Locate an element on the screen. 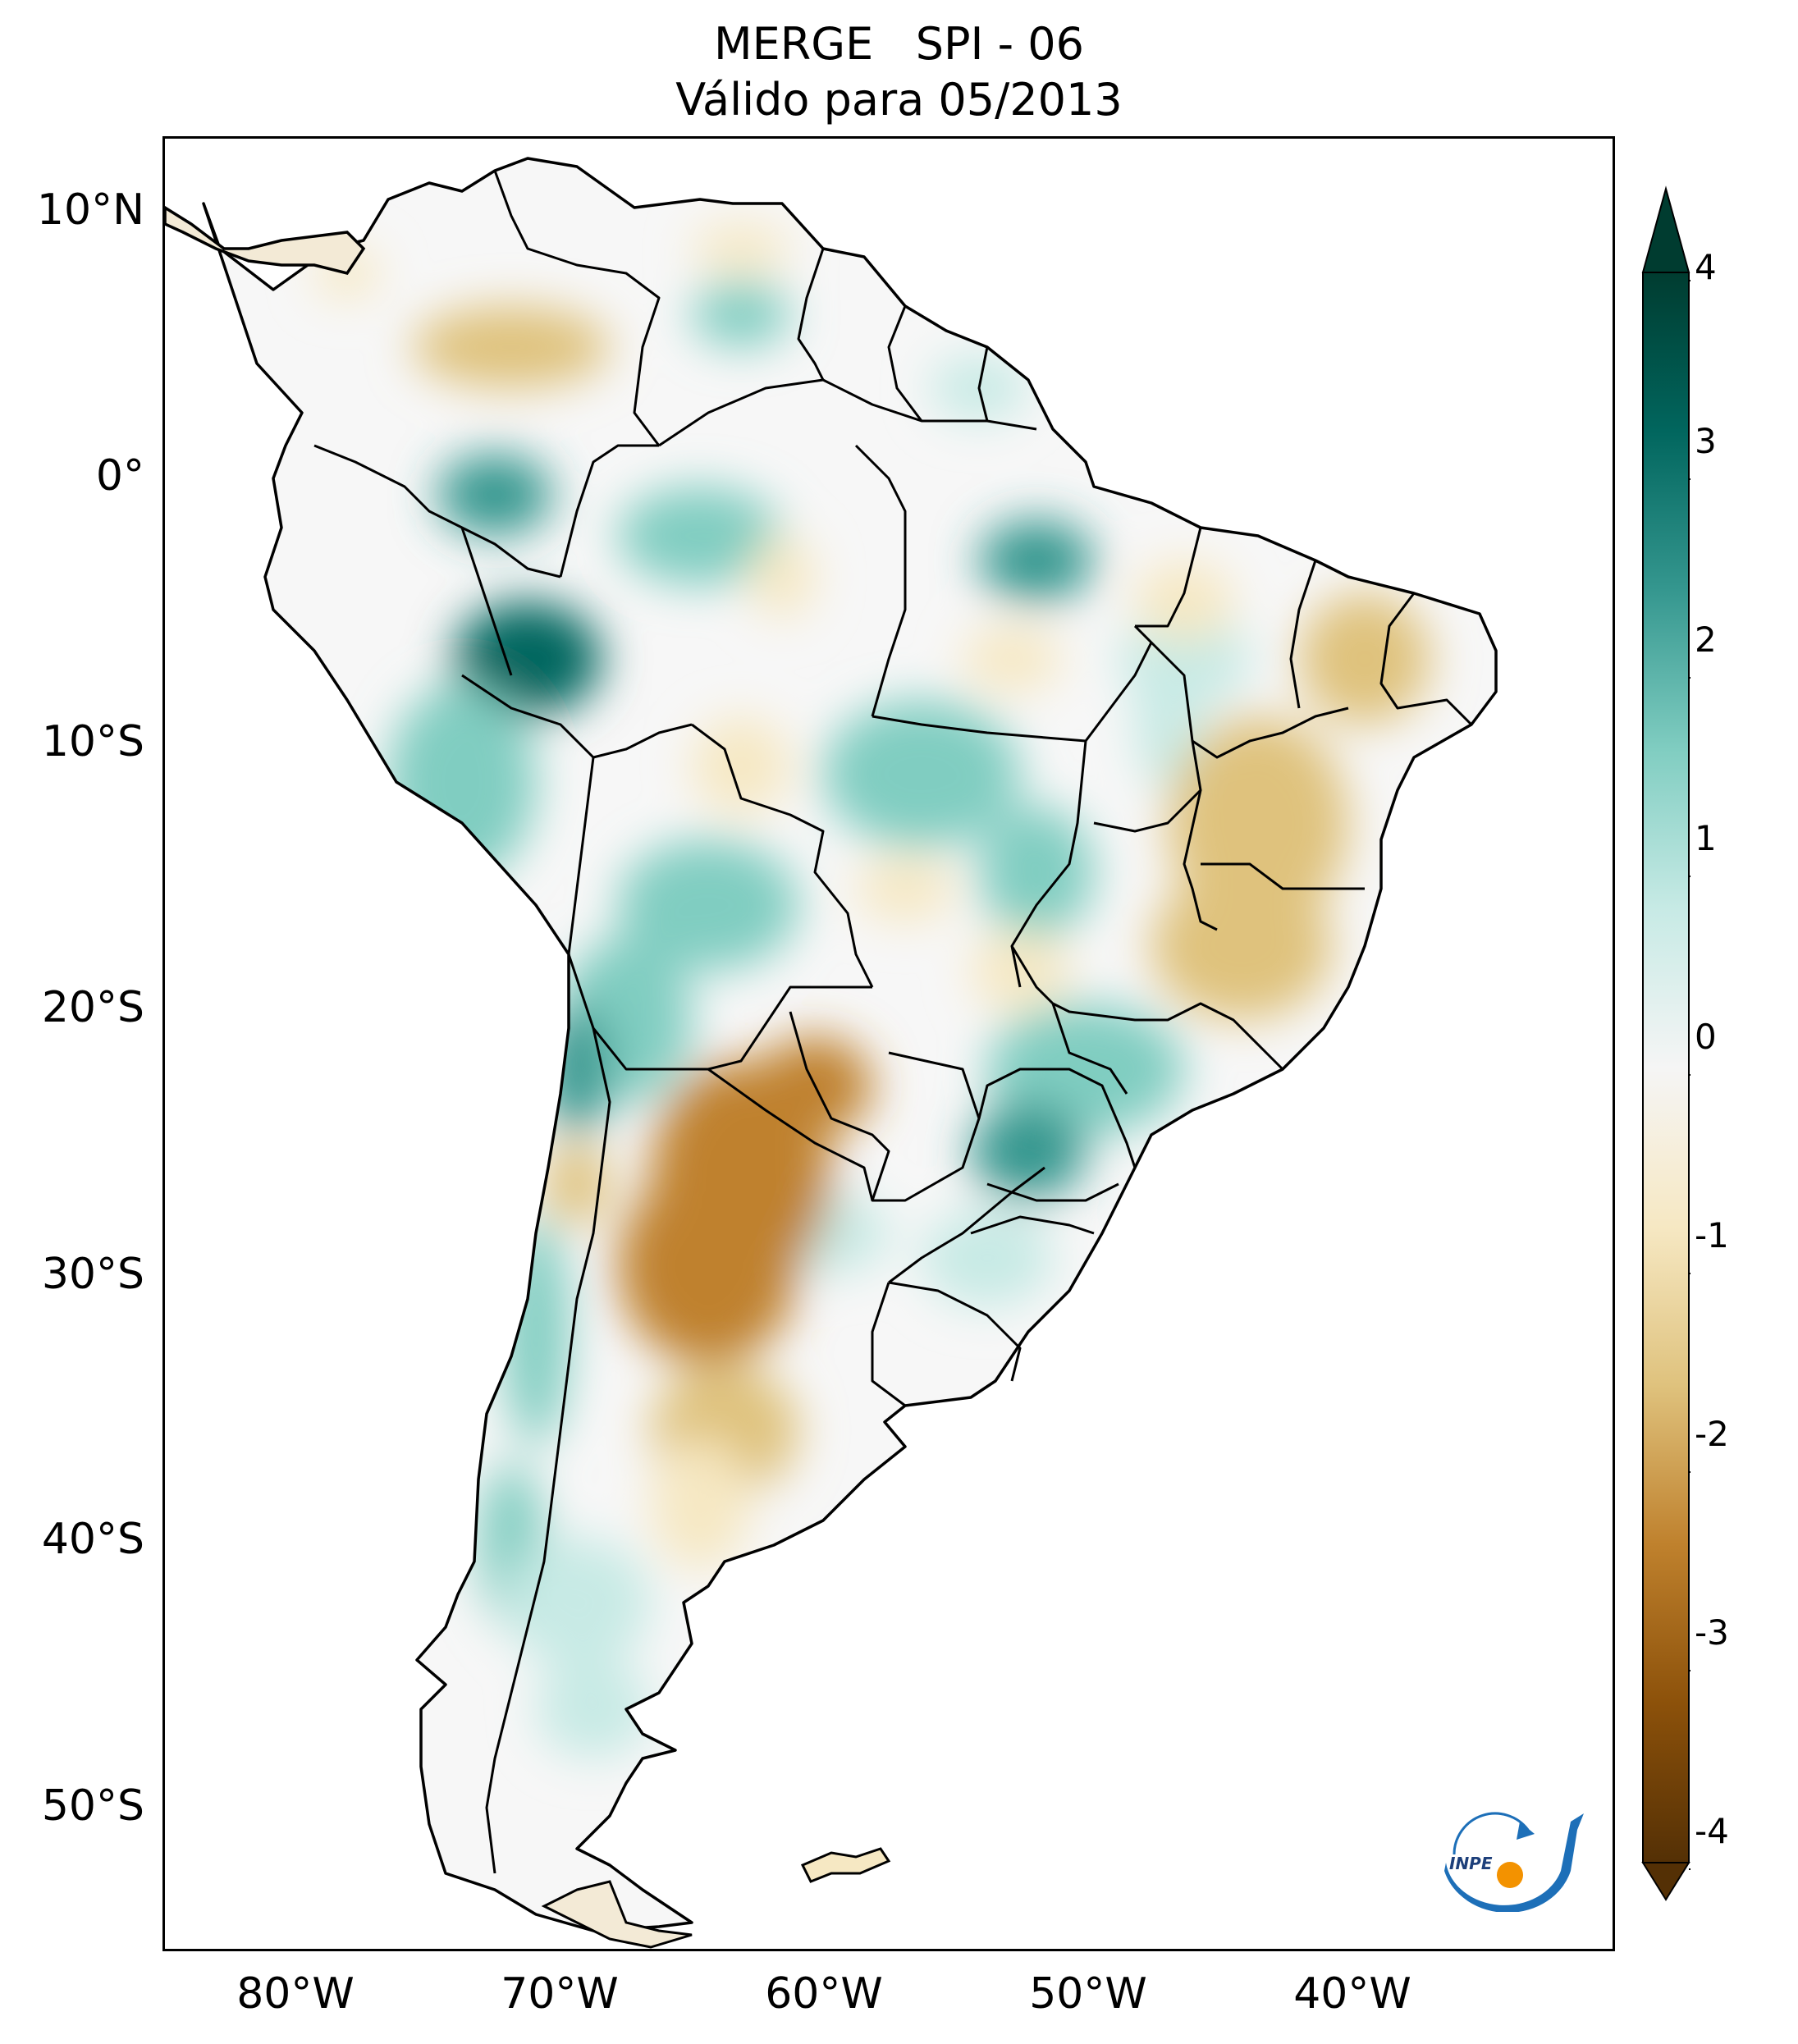 The height and width of the screenshot is (2044, 1798). lat-label-40s: 40°S is located at coordinates (92, 1539).